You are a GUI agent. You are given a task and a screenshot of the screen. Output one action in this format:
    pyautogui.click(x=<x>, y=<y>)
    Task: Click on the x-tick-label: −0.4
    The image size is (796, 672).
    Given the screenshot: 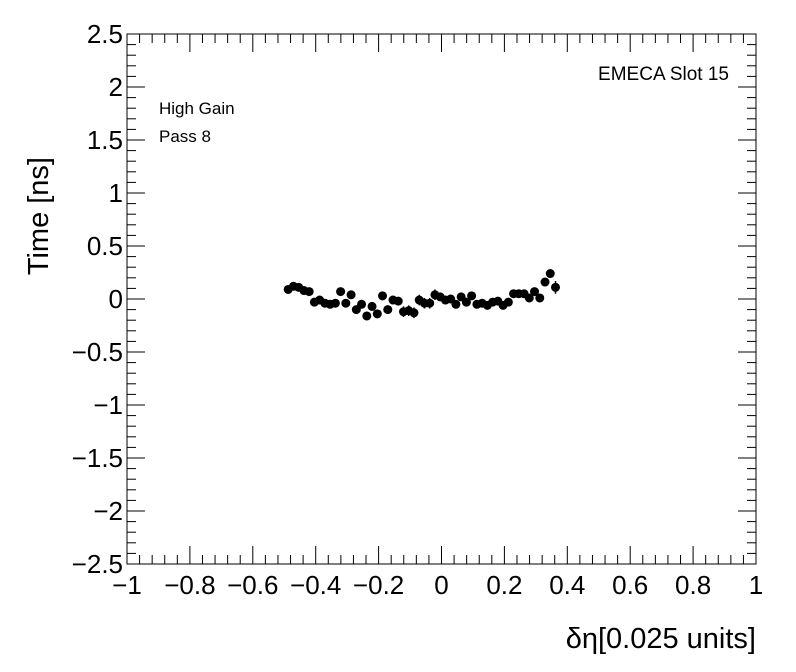 What is the action you would take?
    pyautogui.click(x=315, y=585)
    